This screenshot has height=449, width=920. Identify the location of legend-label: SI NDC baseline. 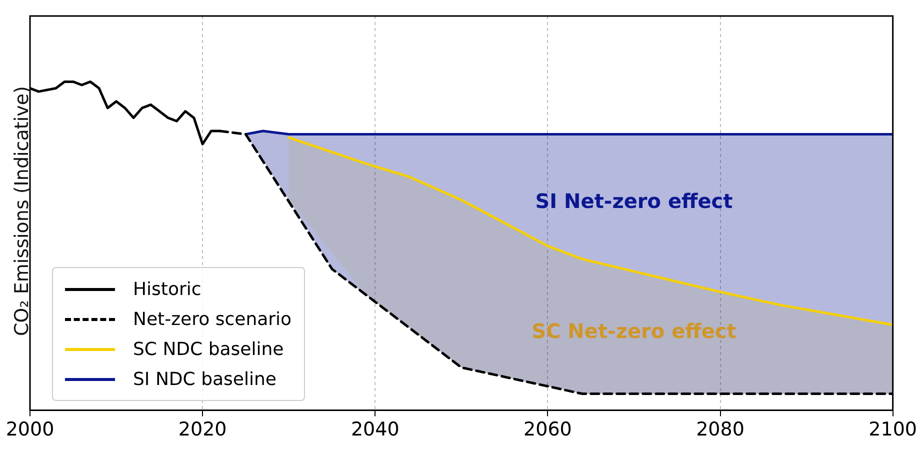
(204, 379).